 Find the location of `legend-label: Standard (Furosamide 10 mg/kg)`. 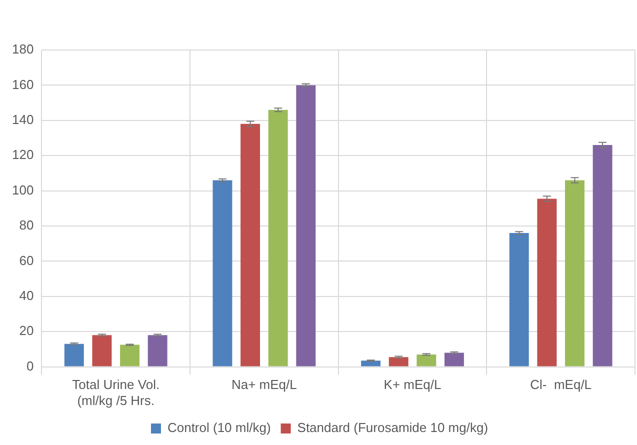

legend-label: Standard (Furosamide 10 mg/kg) is located at coordinates (392, 428).